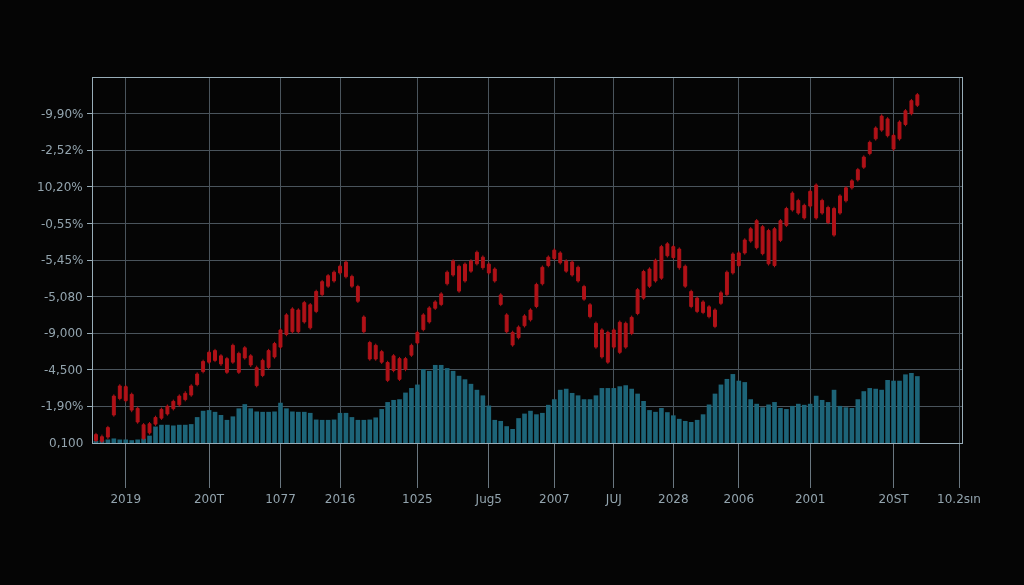 This screenshot has height=585, width=1024. Describe the element at coordinates (673, 498) in the screenshot. I see `x-tick-label: 2028` at that location.